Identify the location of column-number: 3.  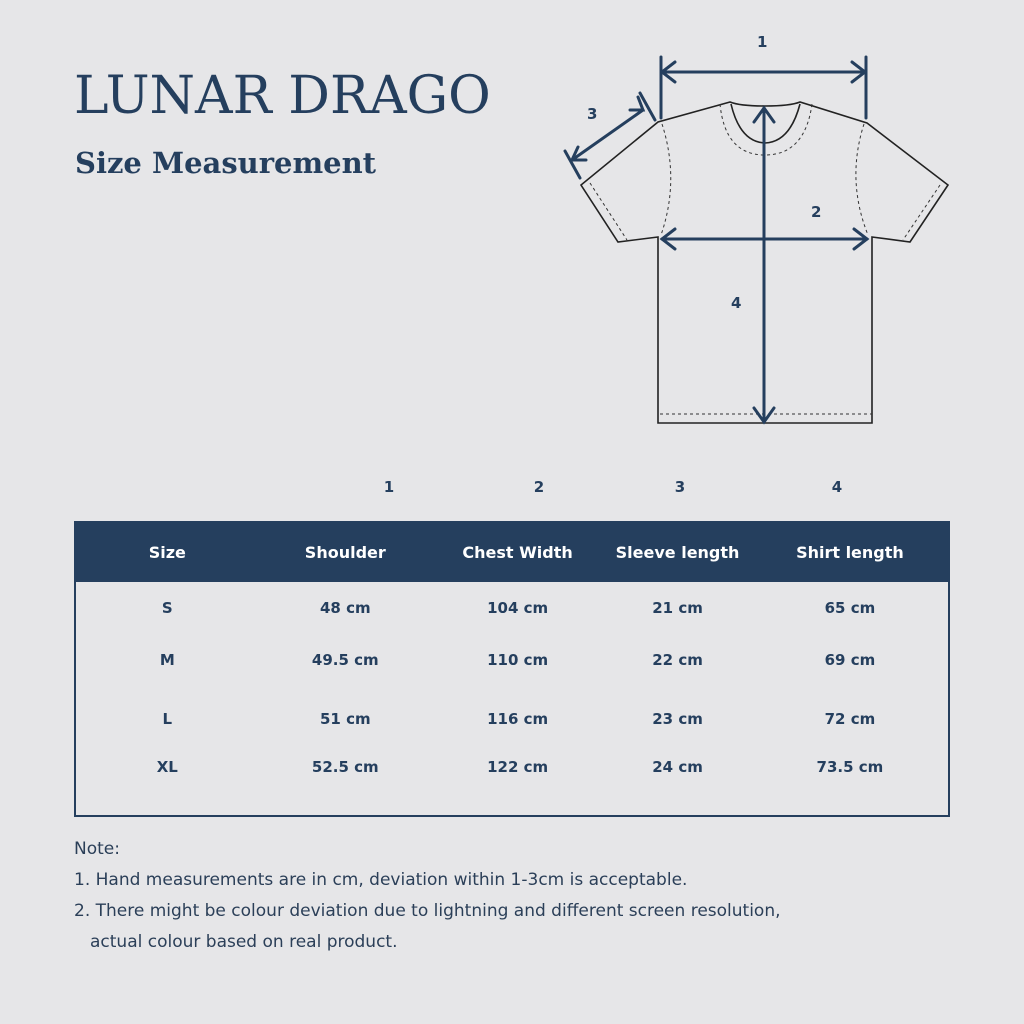
(680, 487).